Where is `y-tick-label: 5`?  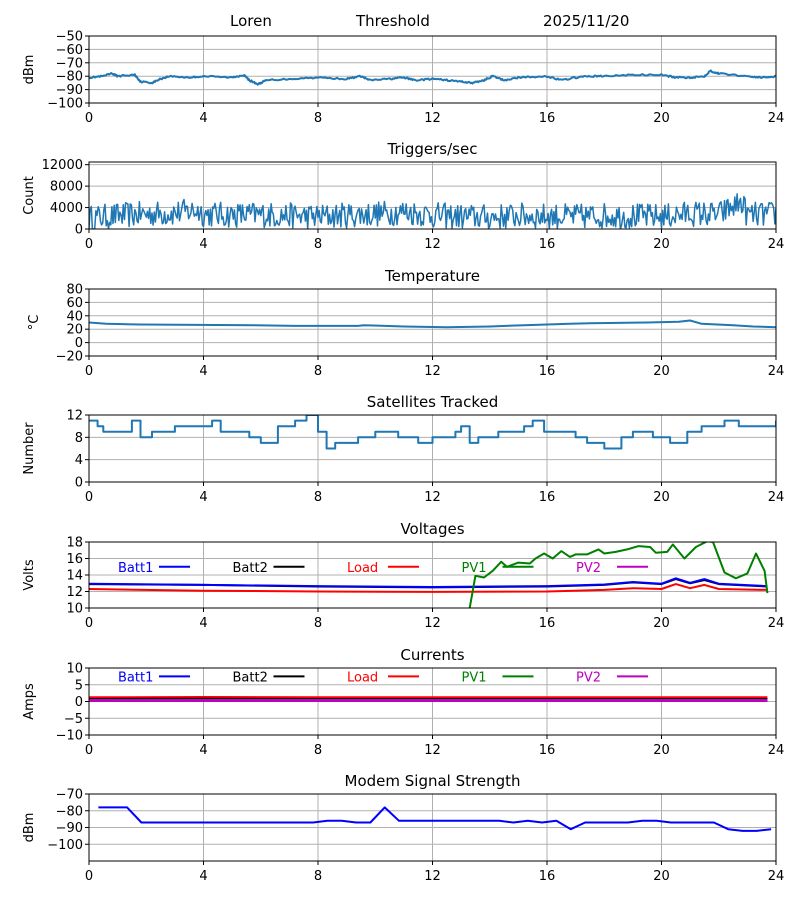 y-tick-label: 5 is located at coordinates (79, 685).